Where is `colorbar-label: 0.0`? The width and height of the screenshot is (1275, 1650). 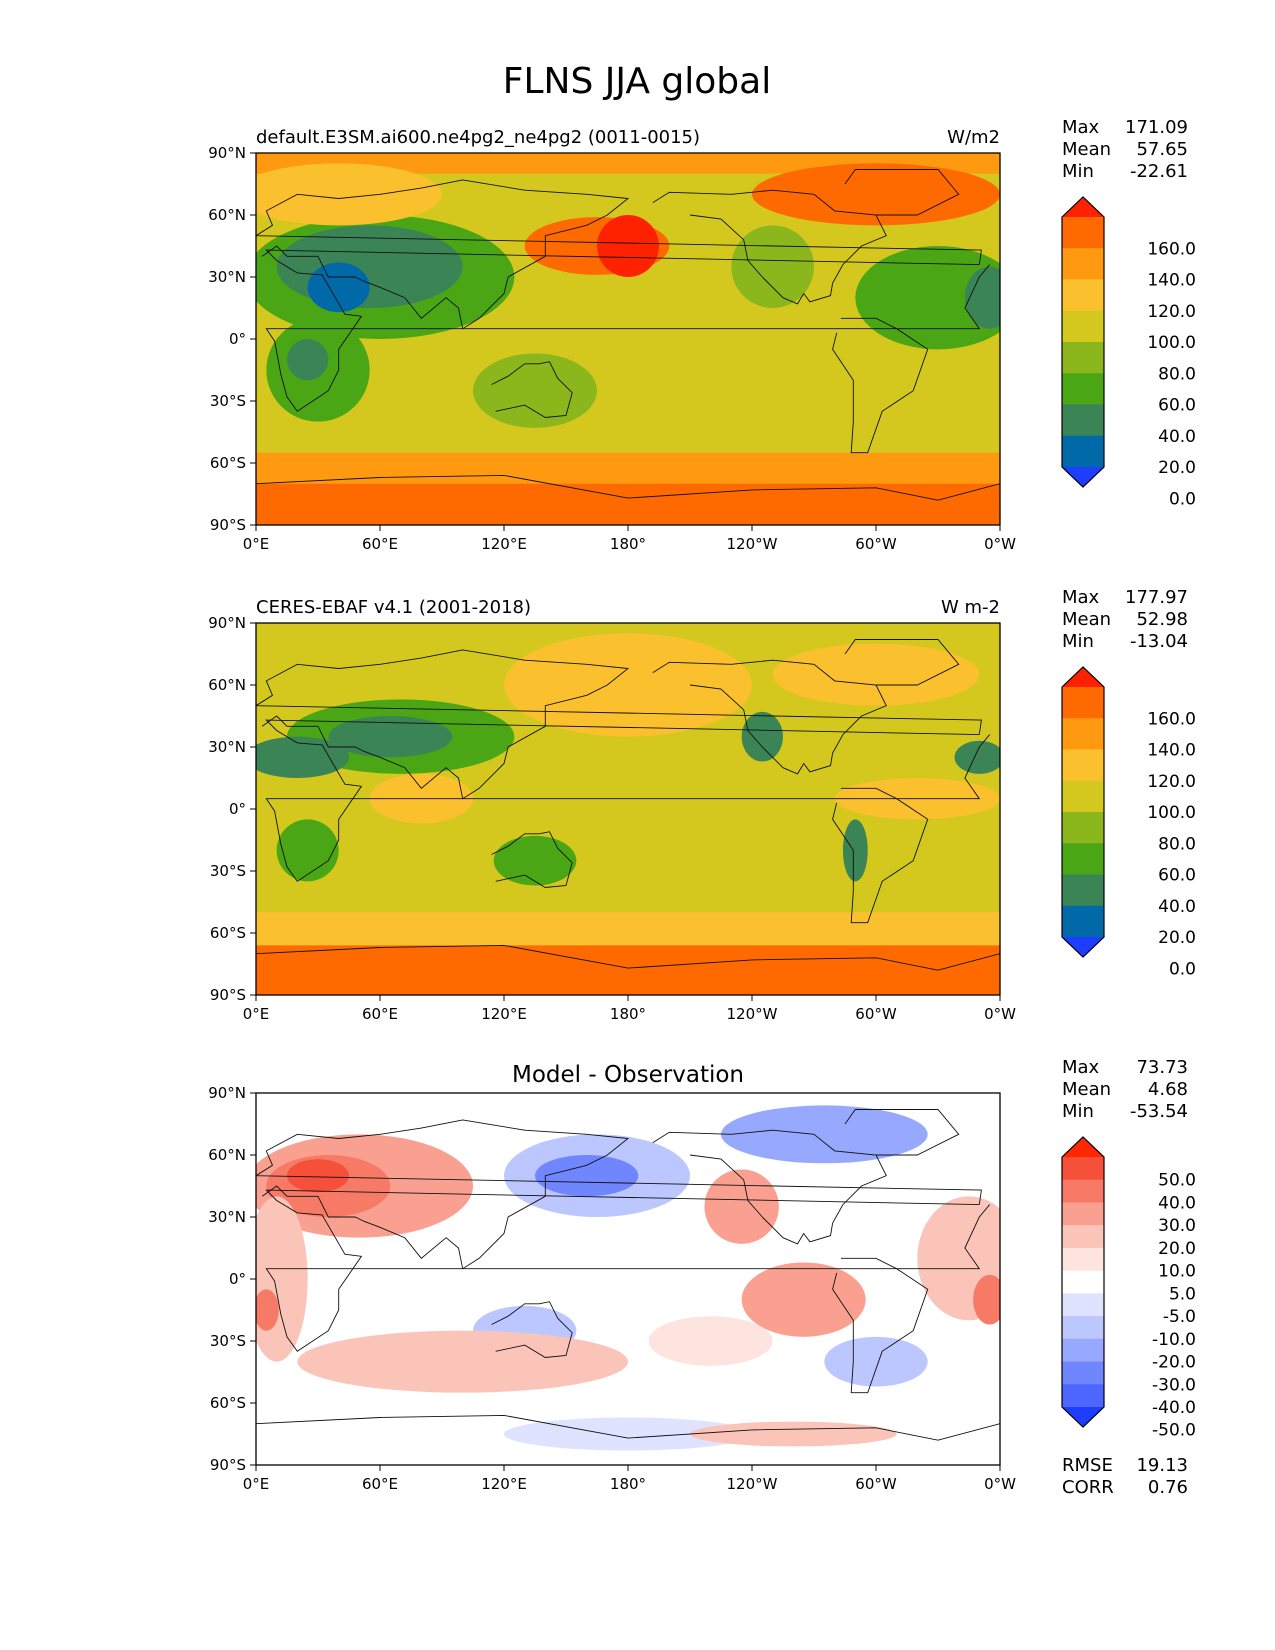 colorbar-label: 0.0 is located at coordinates (1182, 969).